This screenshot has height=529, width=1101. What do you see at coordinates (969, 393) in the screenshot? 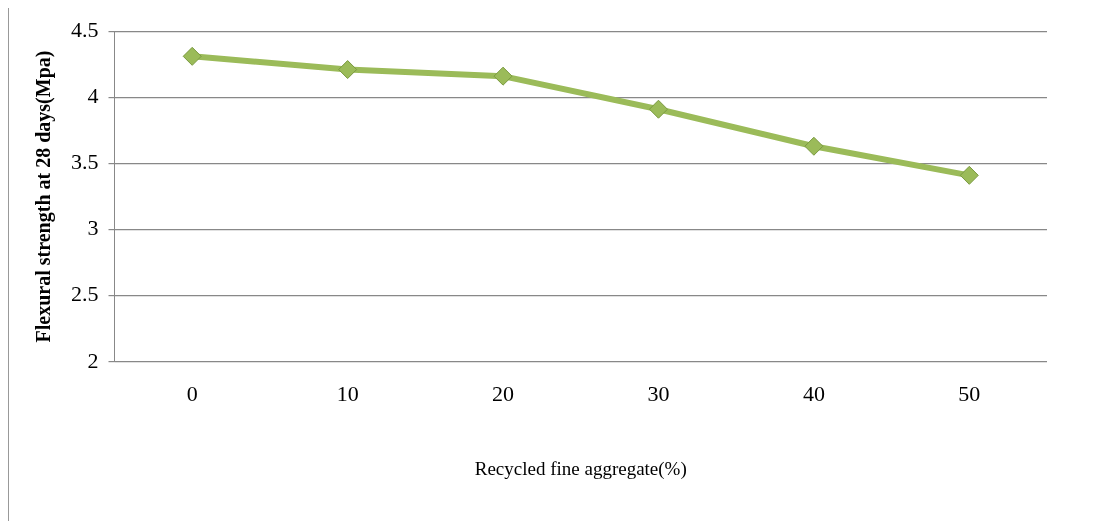
I see `x-tick-label: 50` at bounding box center [969, 393].